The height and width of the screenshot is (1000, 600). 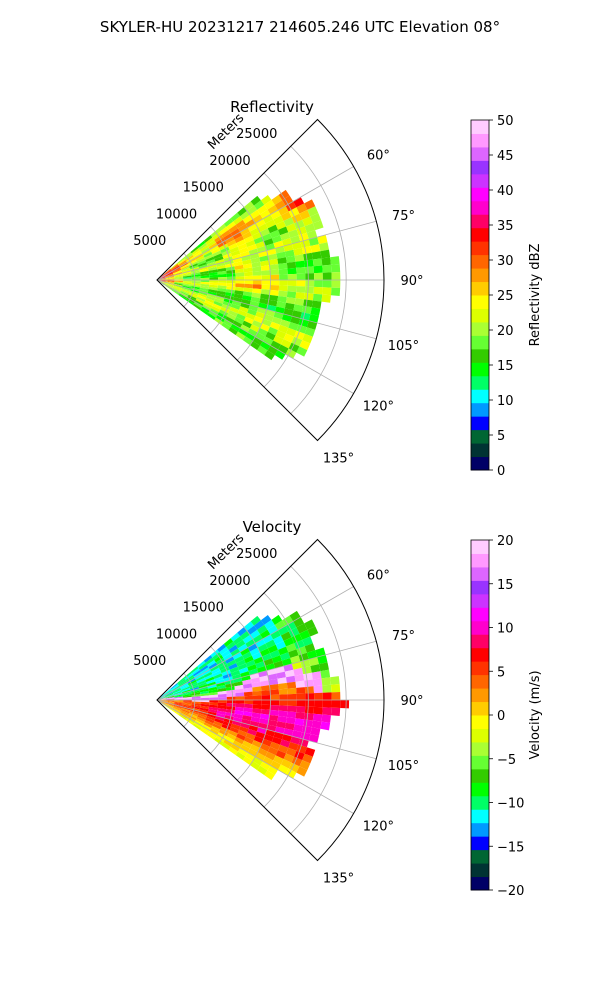 What do you see at coordinates (506, 760) in the screenshot?
I see `colorbar-tick-label: −5` at bounding box center [506, 760].